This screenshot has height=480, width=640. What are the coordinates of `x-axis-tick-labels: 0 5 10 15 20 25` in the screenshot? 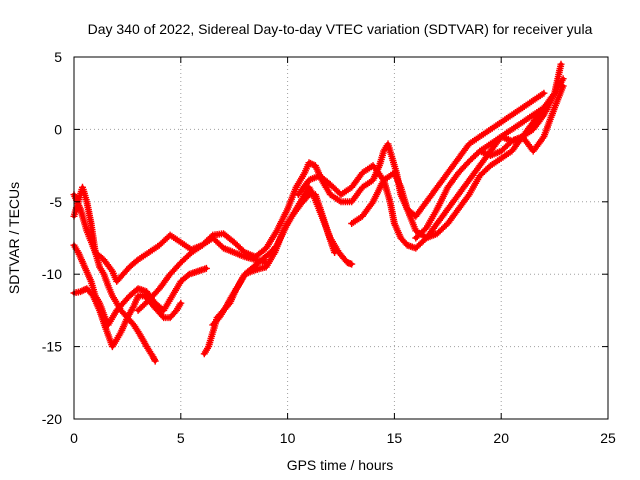 It's located at (343, 438).